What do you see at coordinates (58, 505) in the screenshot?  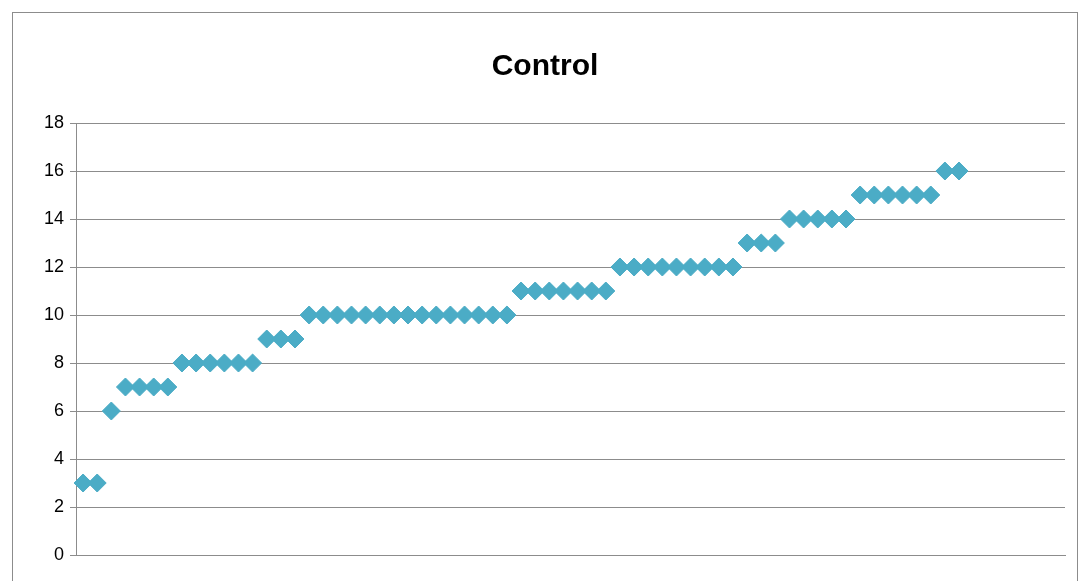 I see `y-tick-label: 2` at bounding box center [58, 505].